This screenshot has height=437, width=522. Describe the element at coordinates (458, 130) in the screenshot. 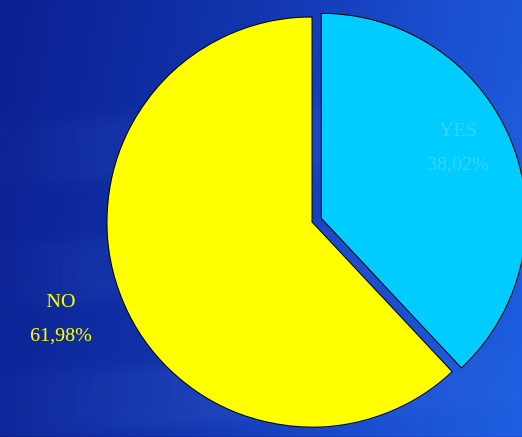

I see `slice-label-yes: YES` at that location.